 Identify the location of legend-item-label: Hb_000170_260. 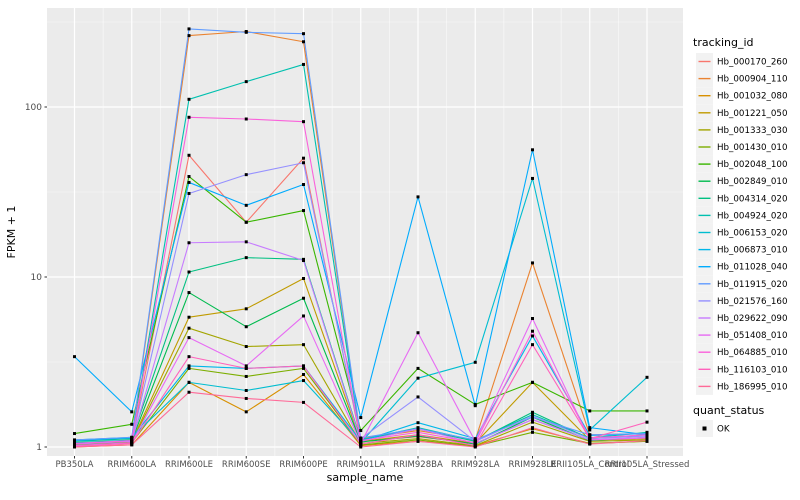
(752, 63).